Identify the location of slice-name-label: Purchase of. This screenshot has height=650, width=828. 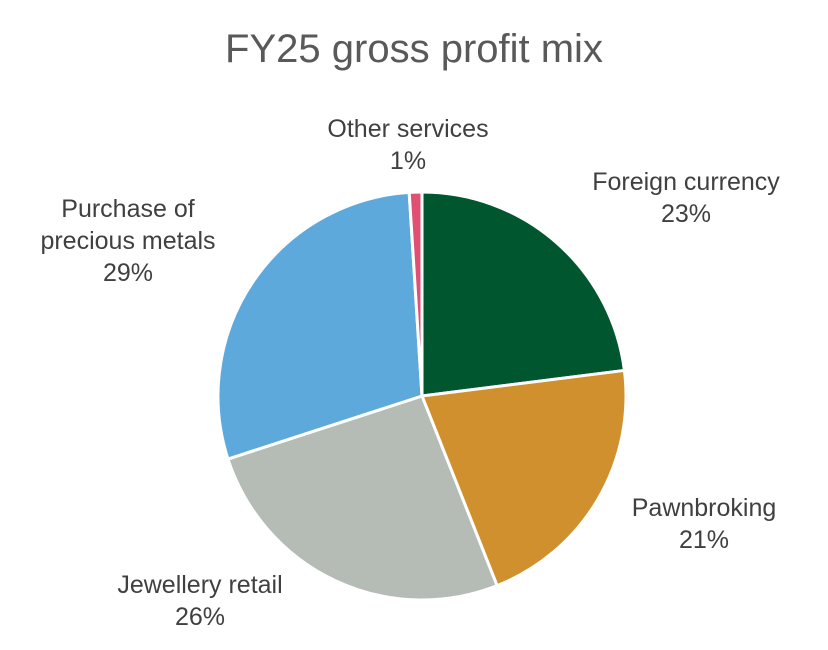
(127, 209).